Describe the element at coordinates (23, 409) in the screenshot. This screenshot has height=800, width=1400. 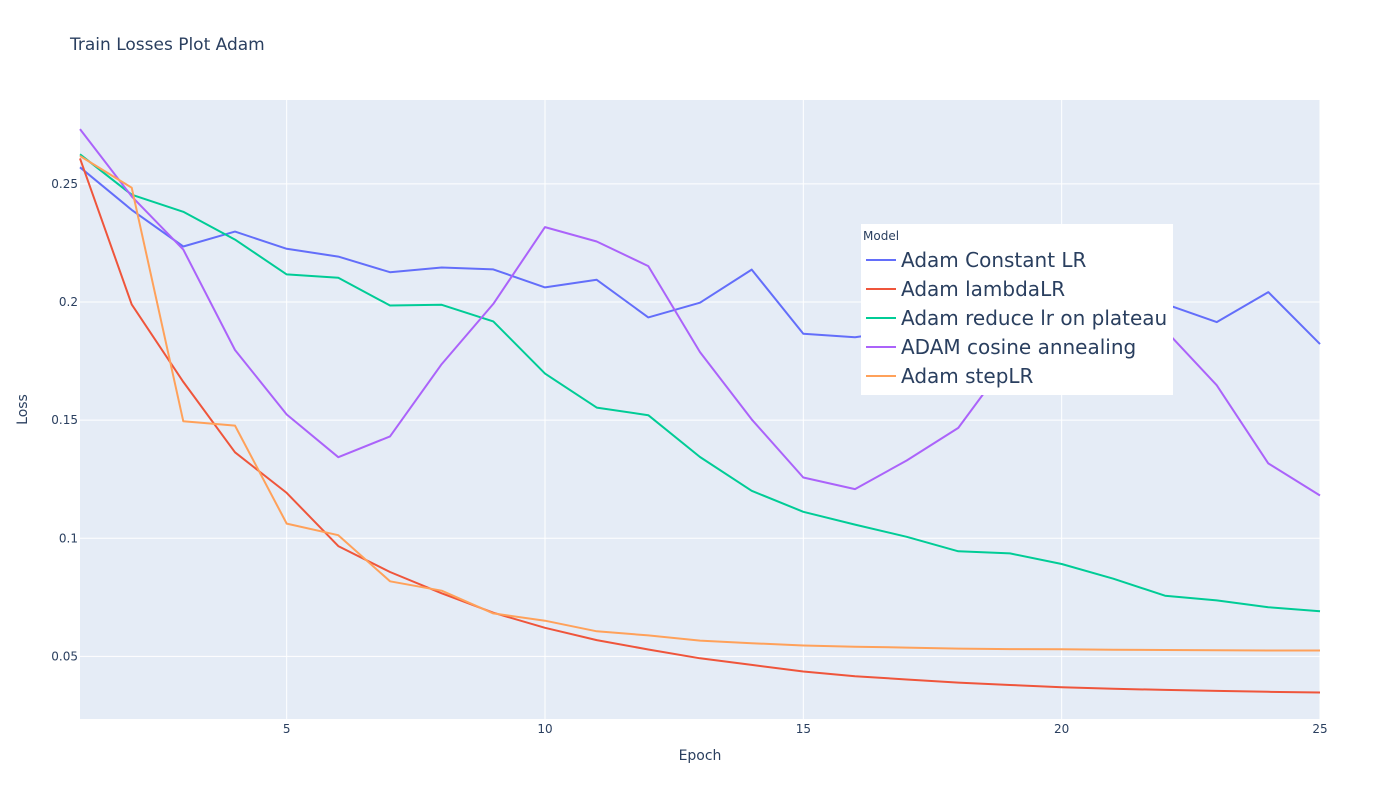
I see `y-axis-label: Loss` at that location.